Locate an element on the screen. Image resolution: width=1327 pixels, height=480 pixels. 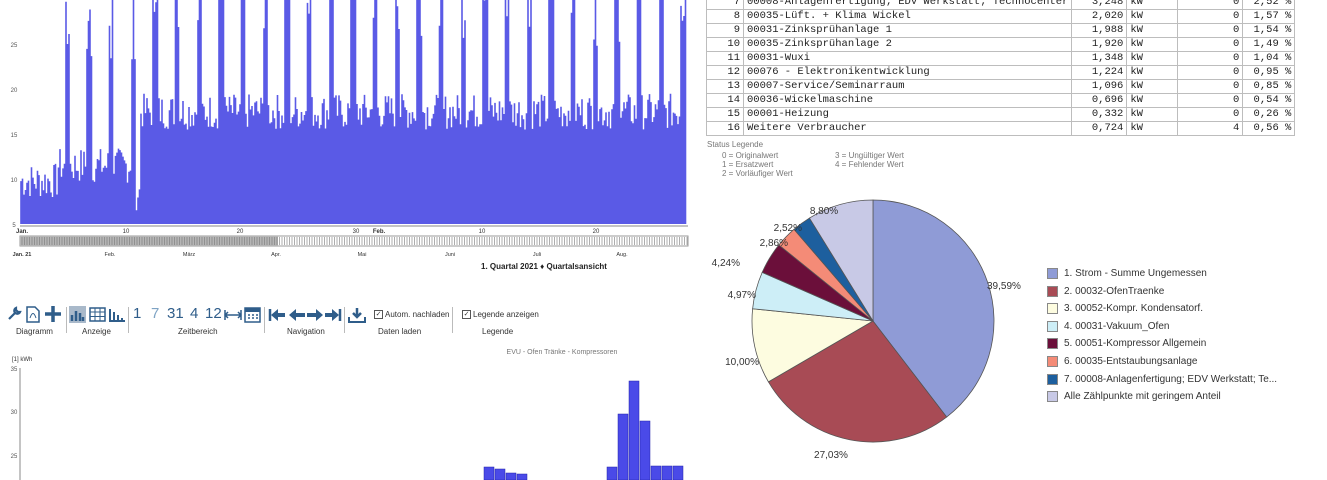
legend-item: 1. Strom - Summe Ungemessen is located at coordinates (1127, 273).